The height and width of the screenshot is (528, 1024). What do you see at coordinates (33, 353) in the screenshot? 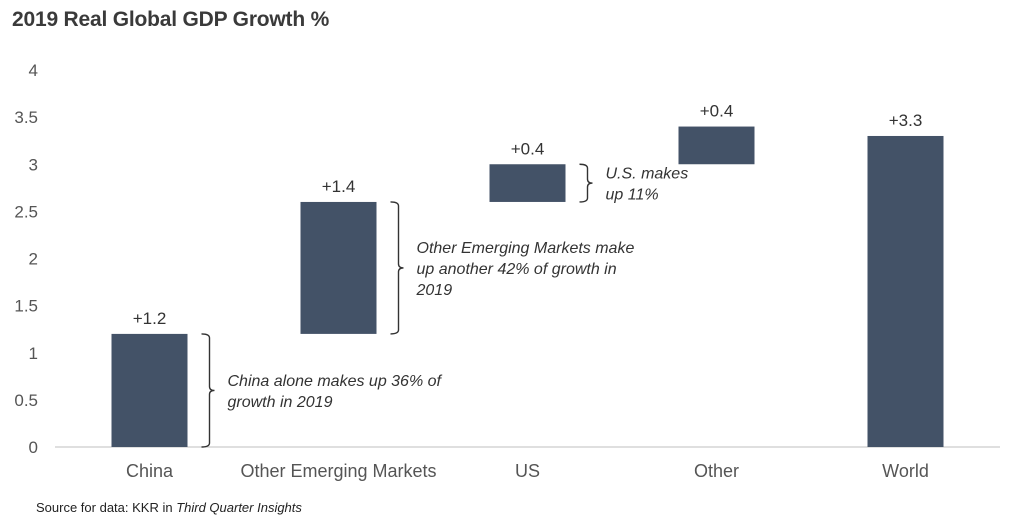
I see `y-tick-label: 1` at bounding box center [33, 353].